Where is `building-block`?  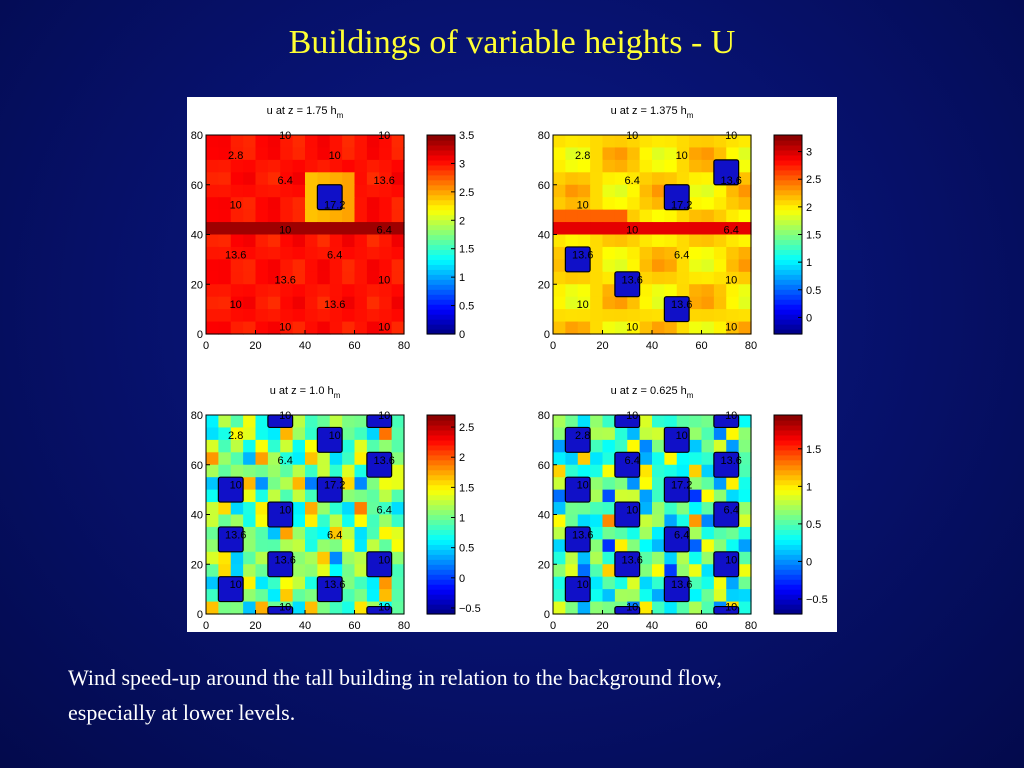 building-block is located at coordinates (577, 589).